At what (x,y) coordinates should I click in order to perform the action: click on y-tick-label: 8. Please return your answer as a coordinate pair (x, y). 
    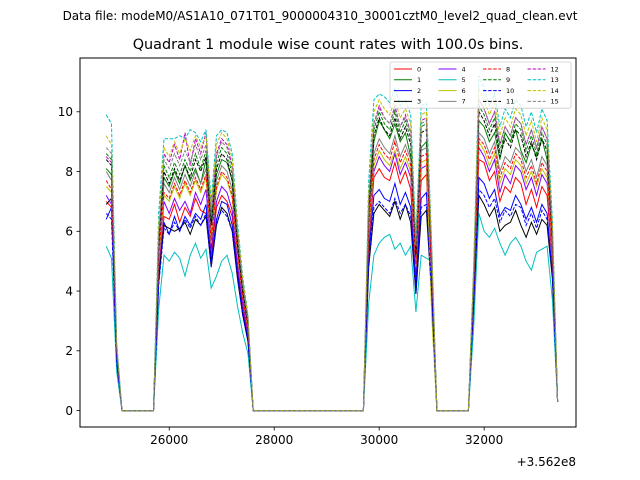
    Looking at the image, I should click on (69, 172).